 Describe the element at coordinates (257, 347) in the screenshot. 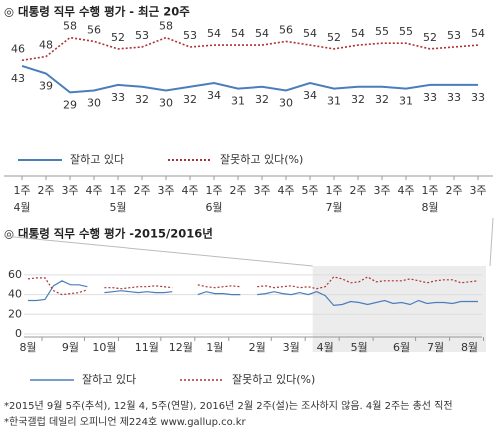

I see `x-tick-label: 2월` at that location.